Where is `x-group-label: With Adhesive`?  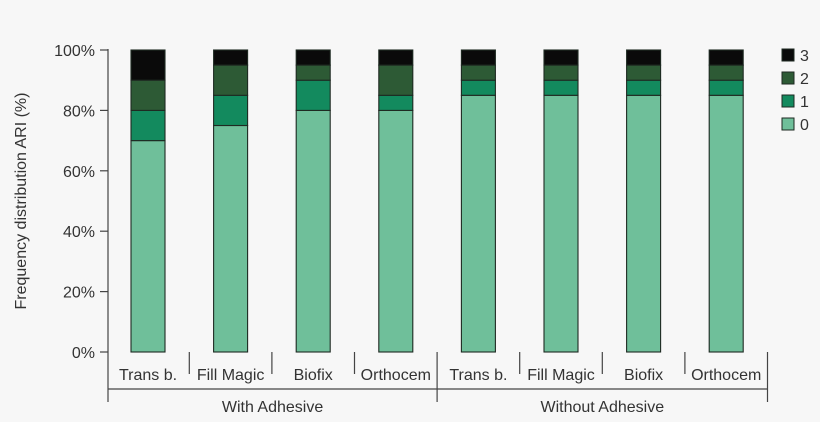 x-group-label: With Adhesive is located at coordinates (272, 407).